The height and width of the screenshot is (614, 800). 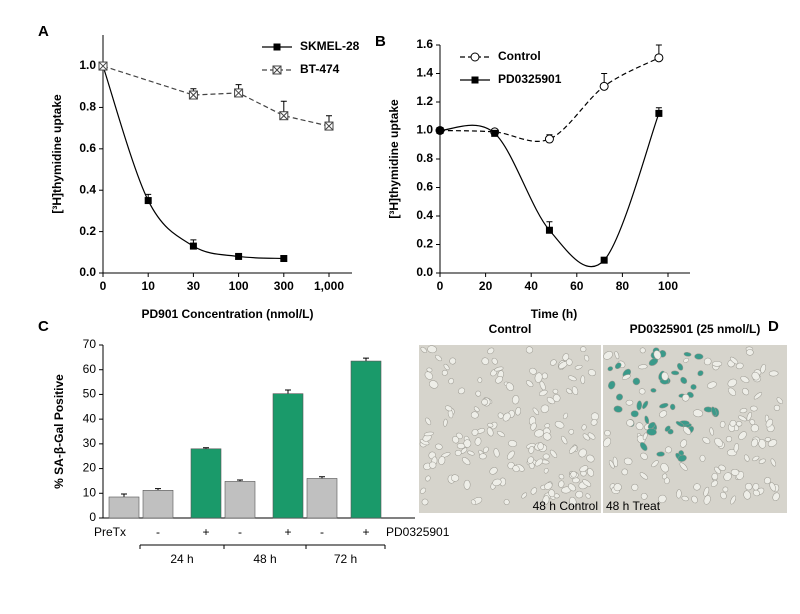 What do you see at coordinates (424, 244) in the screenshot?
I see `y-tick-label: 0.2` at bounding box center [424, 244].